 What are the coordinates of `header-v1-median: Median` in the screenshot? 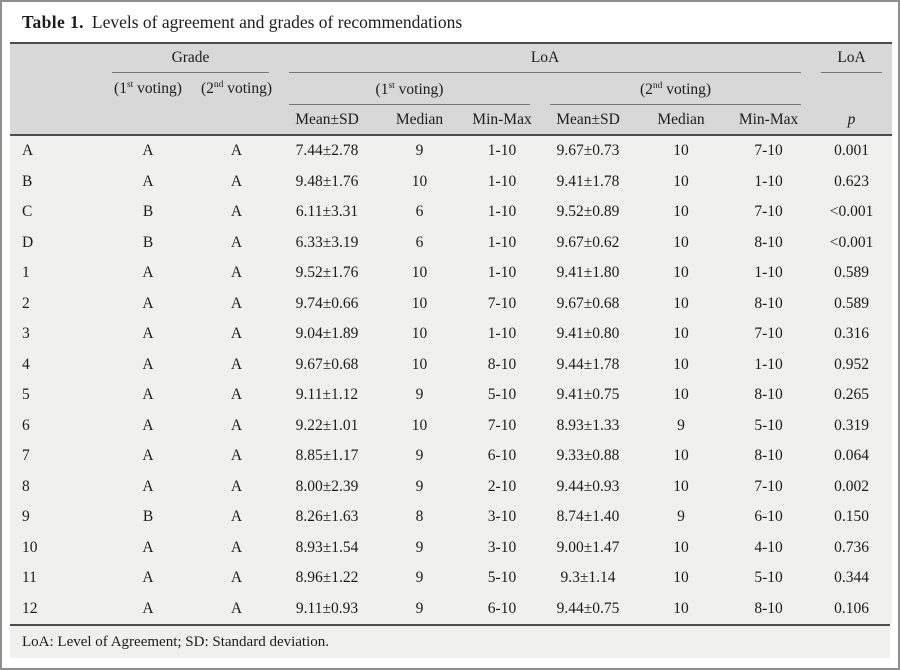 It's located at (419, 120).